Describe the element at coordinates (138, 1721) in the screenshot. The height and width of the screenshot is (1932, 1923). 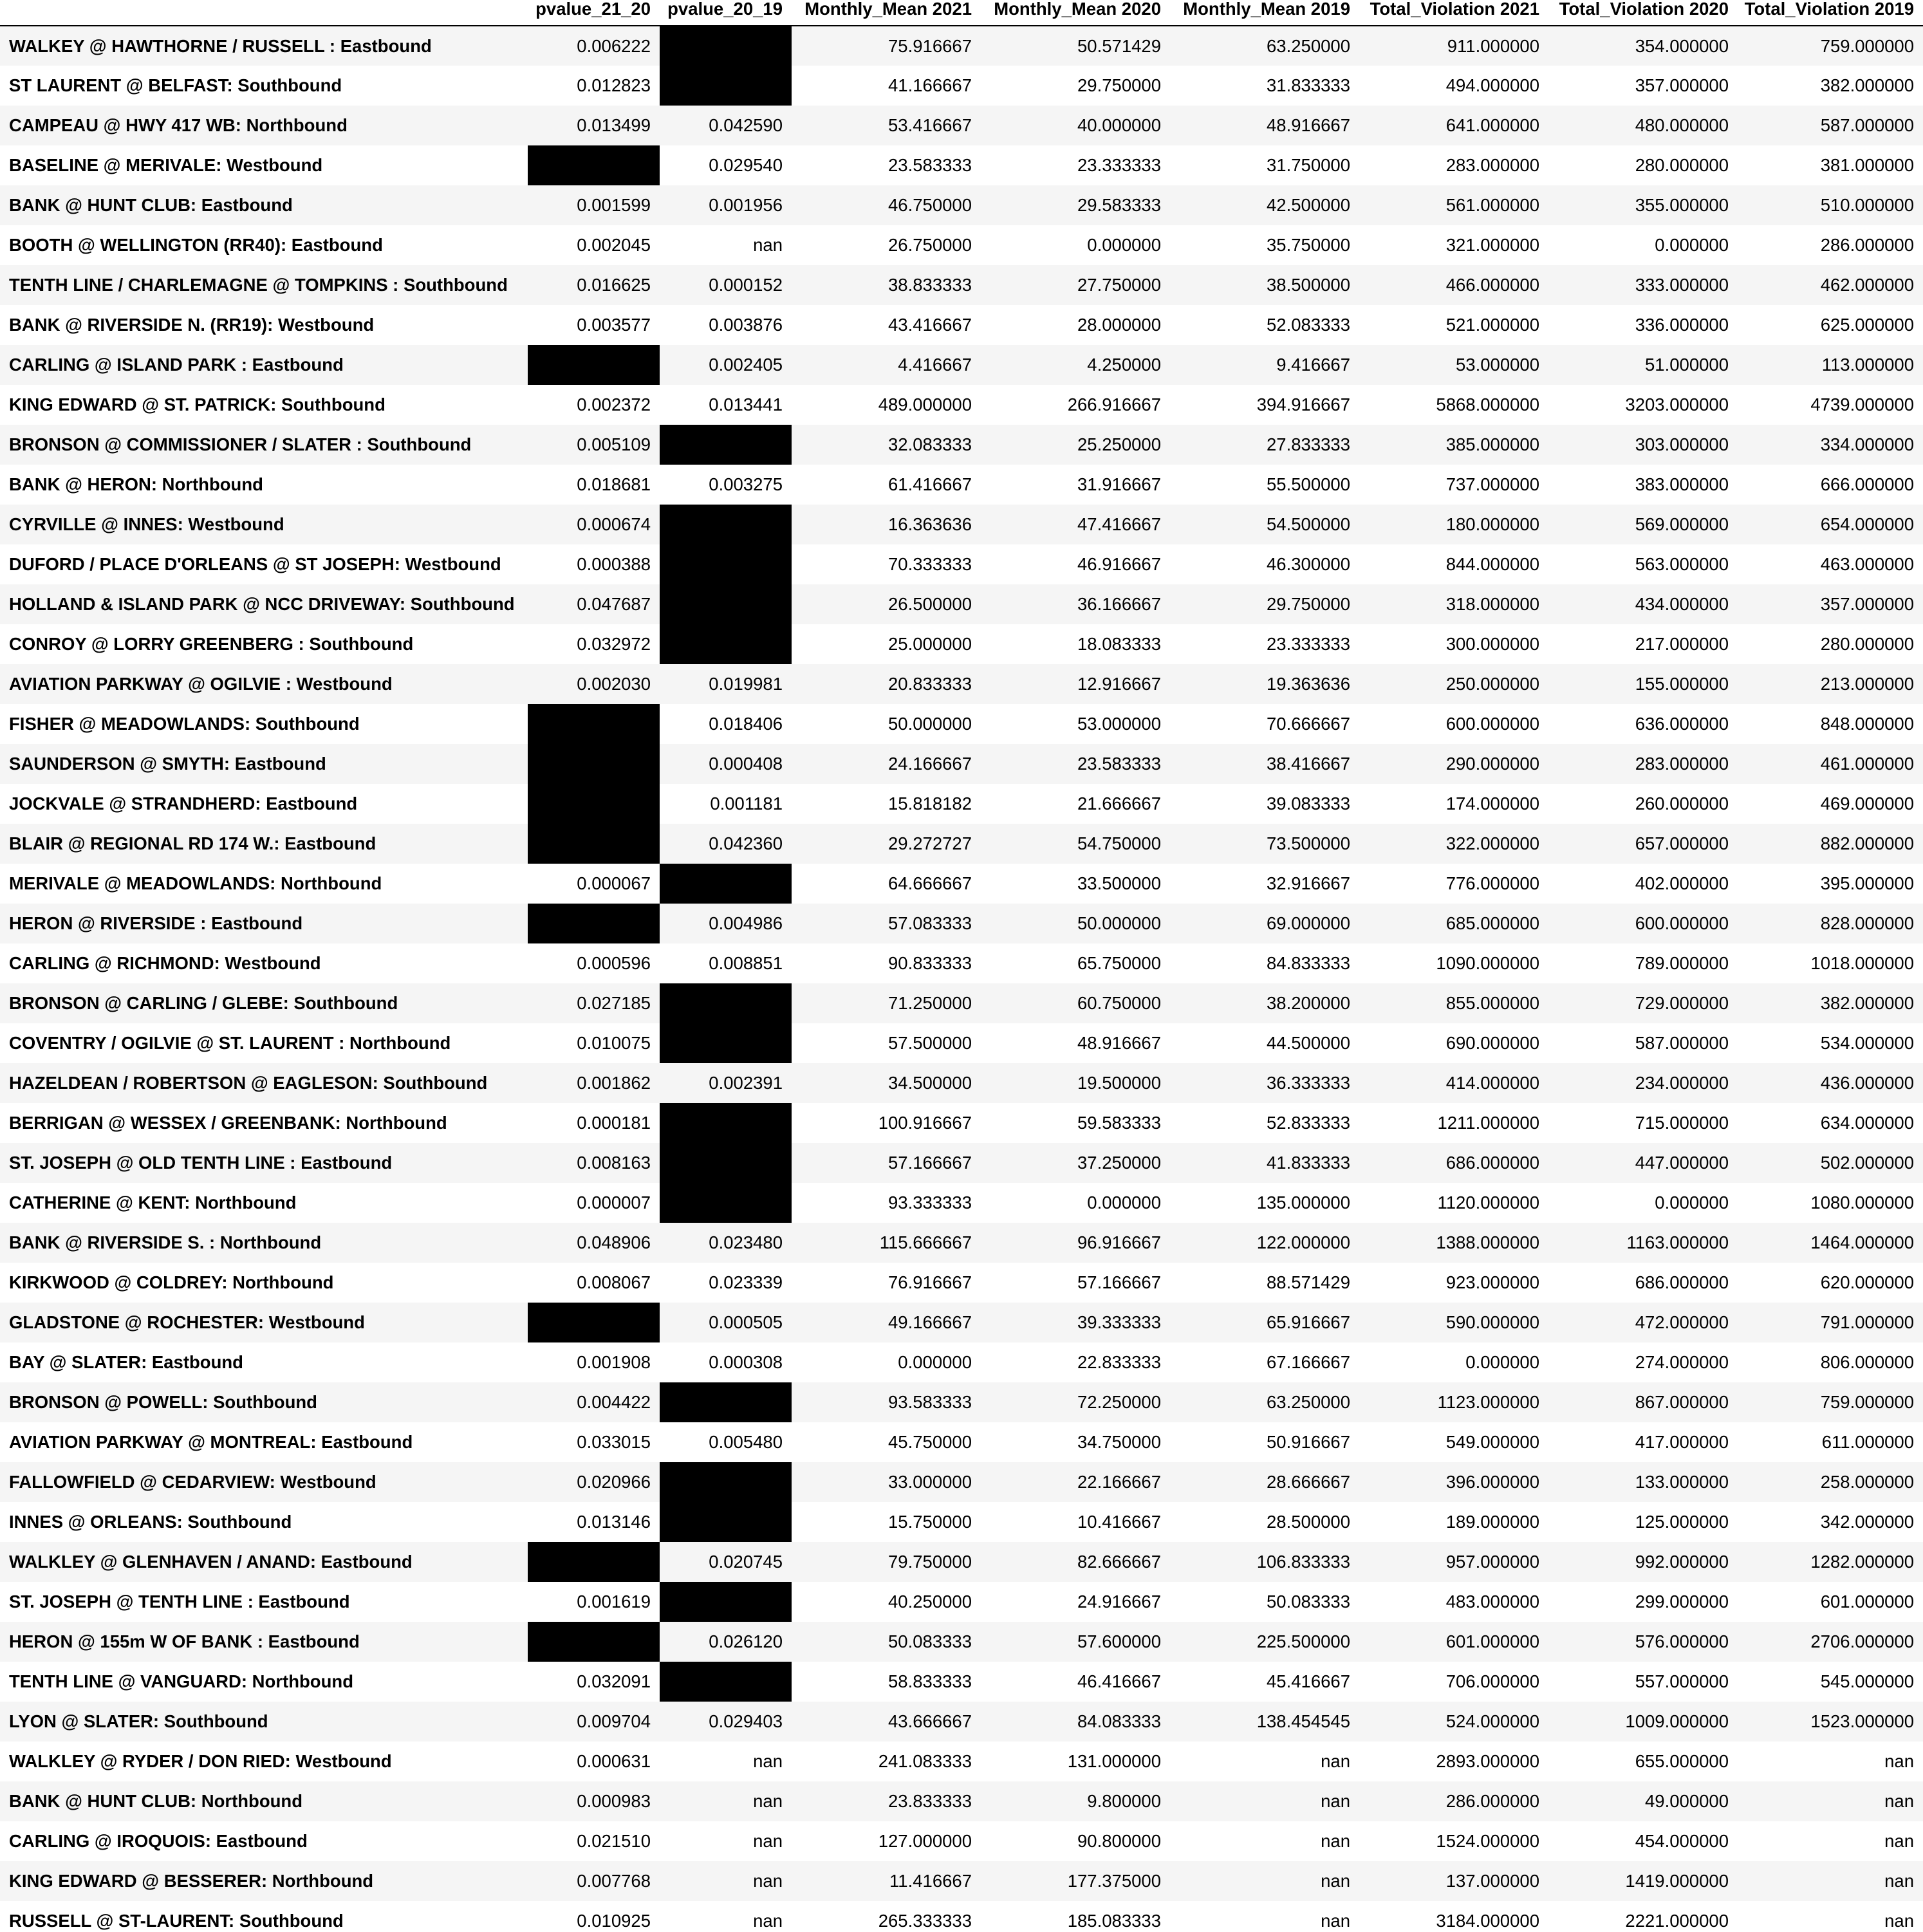
I see `row-label: LYON @ SLATER: Southbound` at that location.